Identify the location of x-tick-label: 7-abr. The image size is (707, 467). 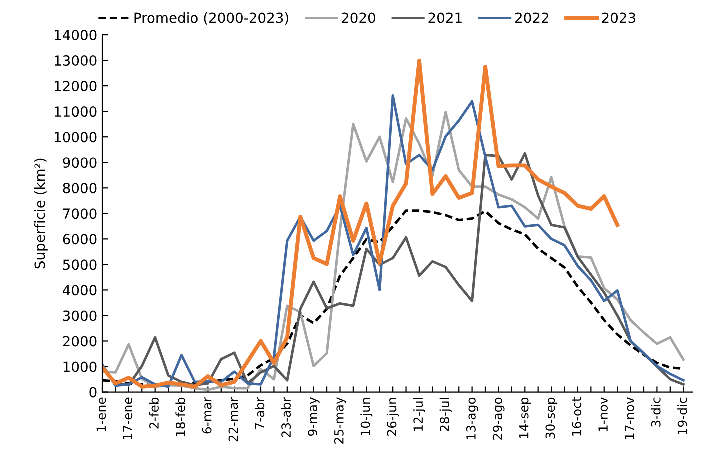
(259, 413).